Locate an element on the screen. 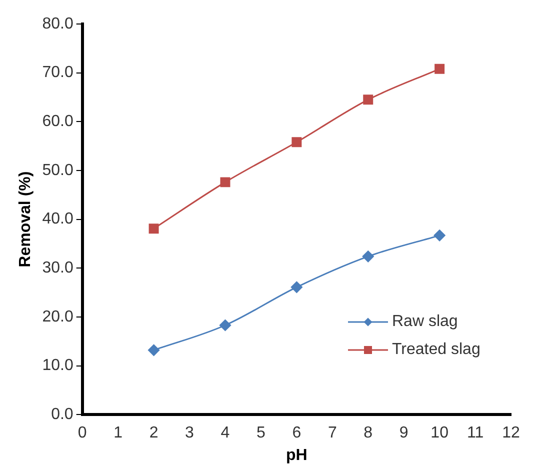  y-tick-label: 50.0 is located at coordinates (58, 170).